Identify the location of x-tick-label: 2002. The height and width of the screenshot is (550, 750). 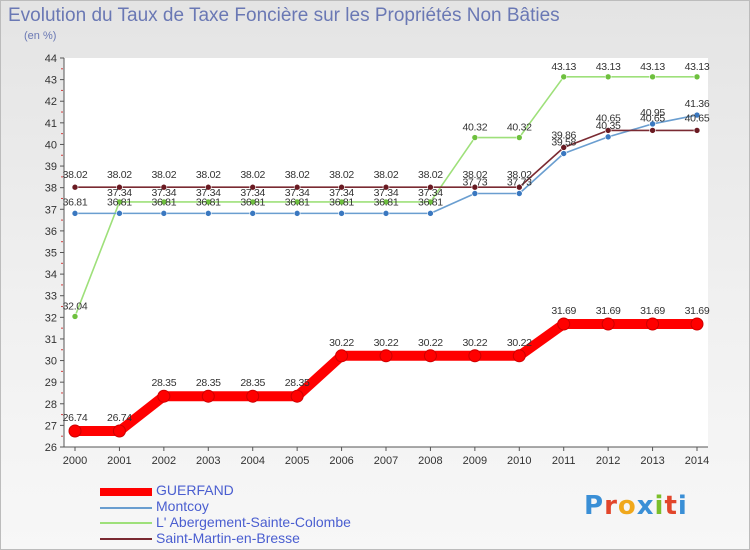
(164, 461).